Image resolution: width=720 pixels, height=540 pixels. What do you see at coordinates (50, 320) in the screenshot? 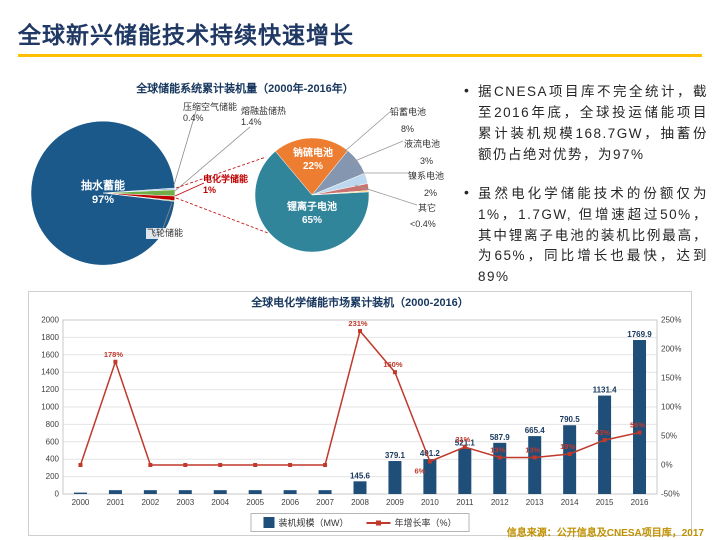
I see `tick-label: 2000` at bounding box center [50, 320].